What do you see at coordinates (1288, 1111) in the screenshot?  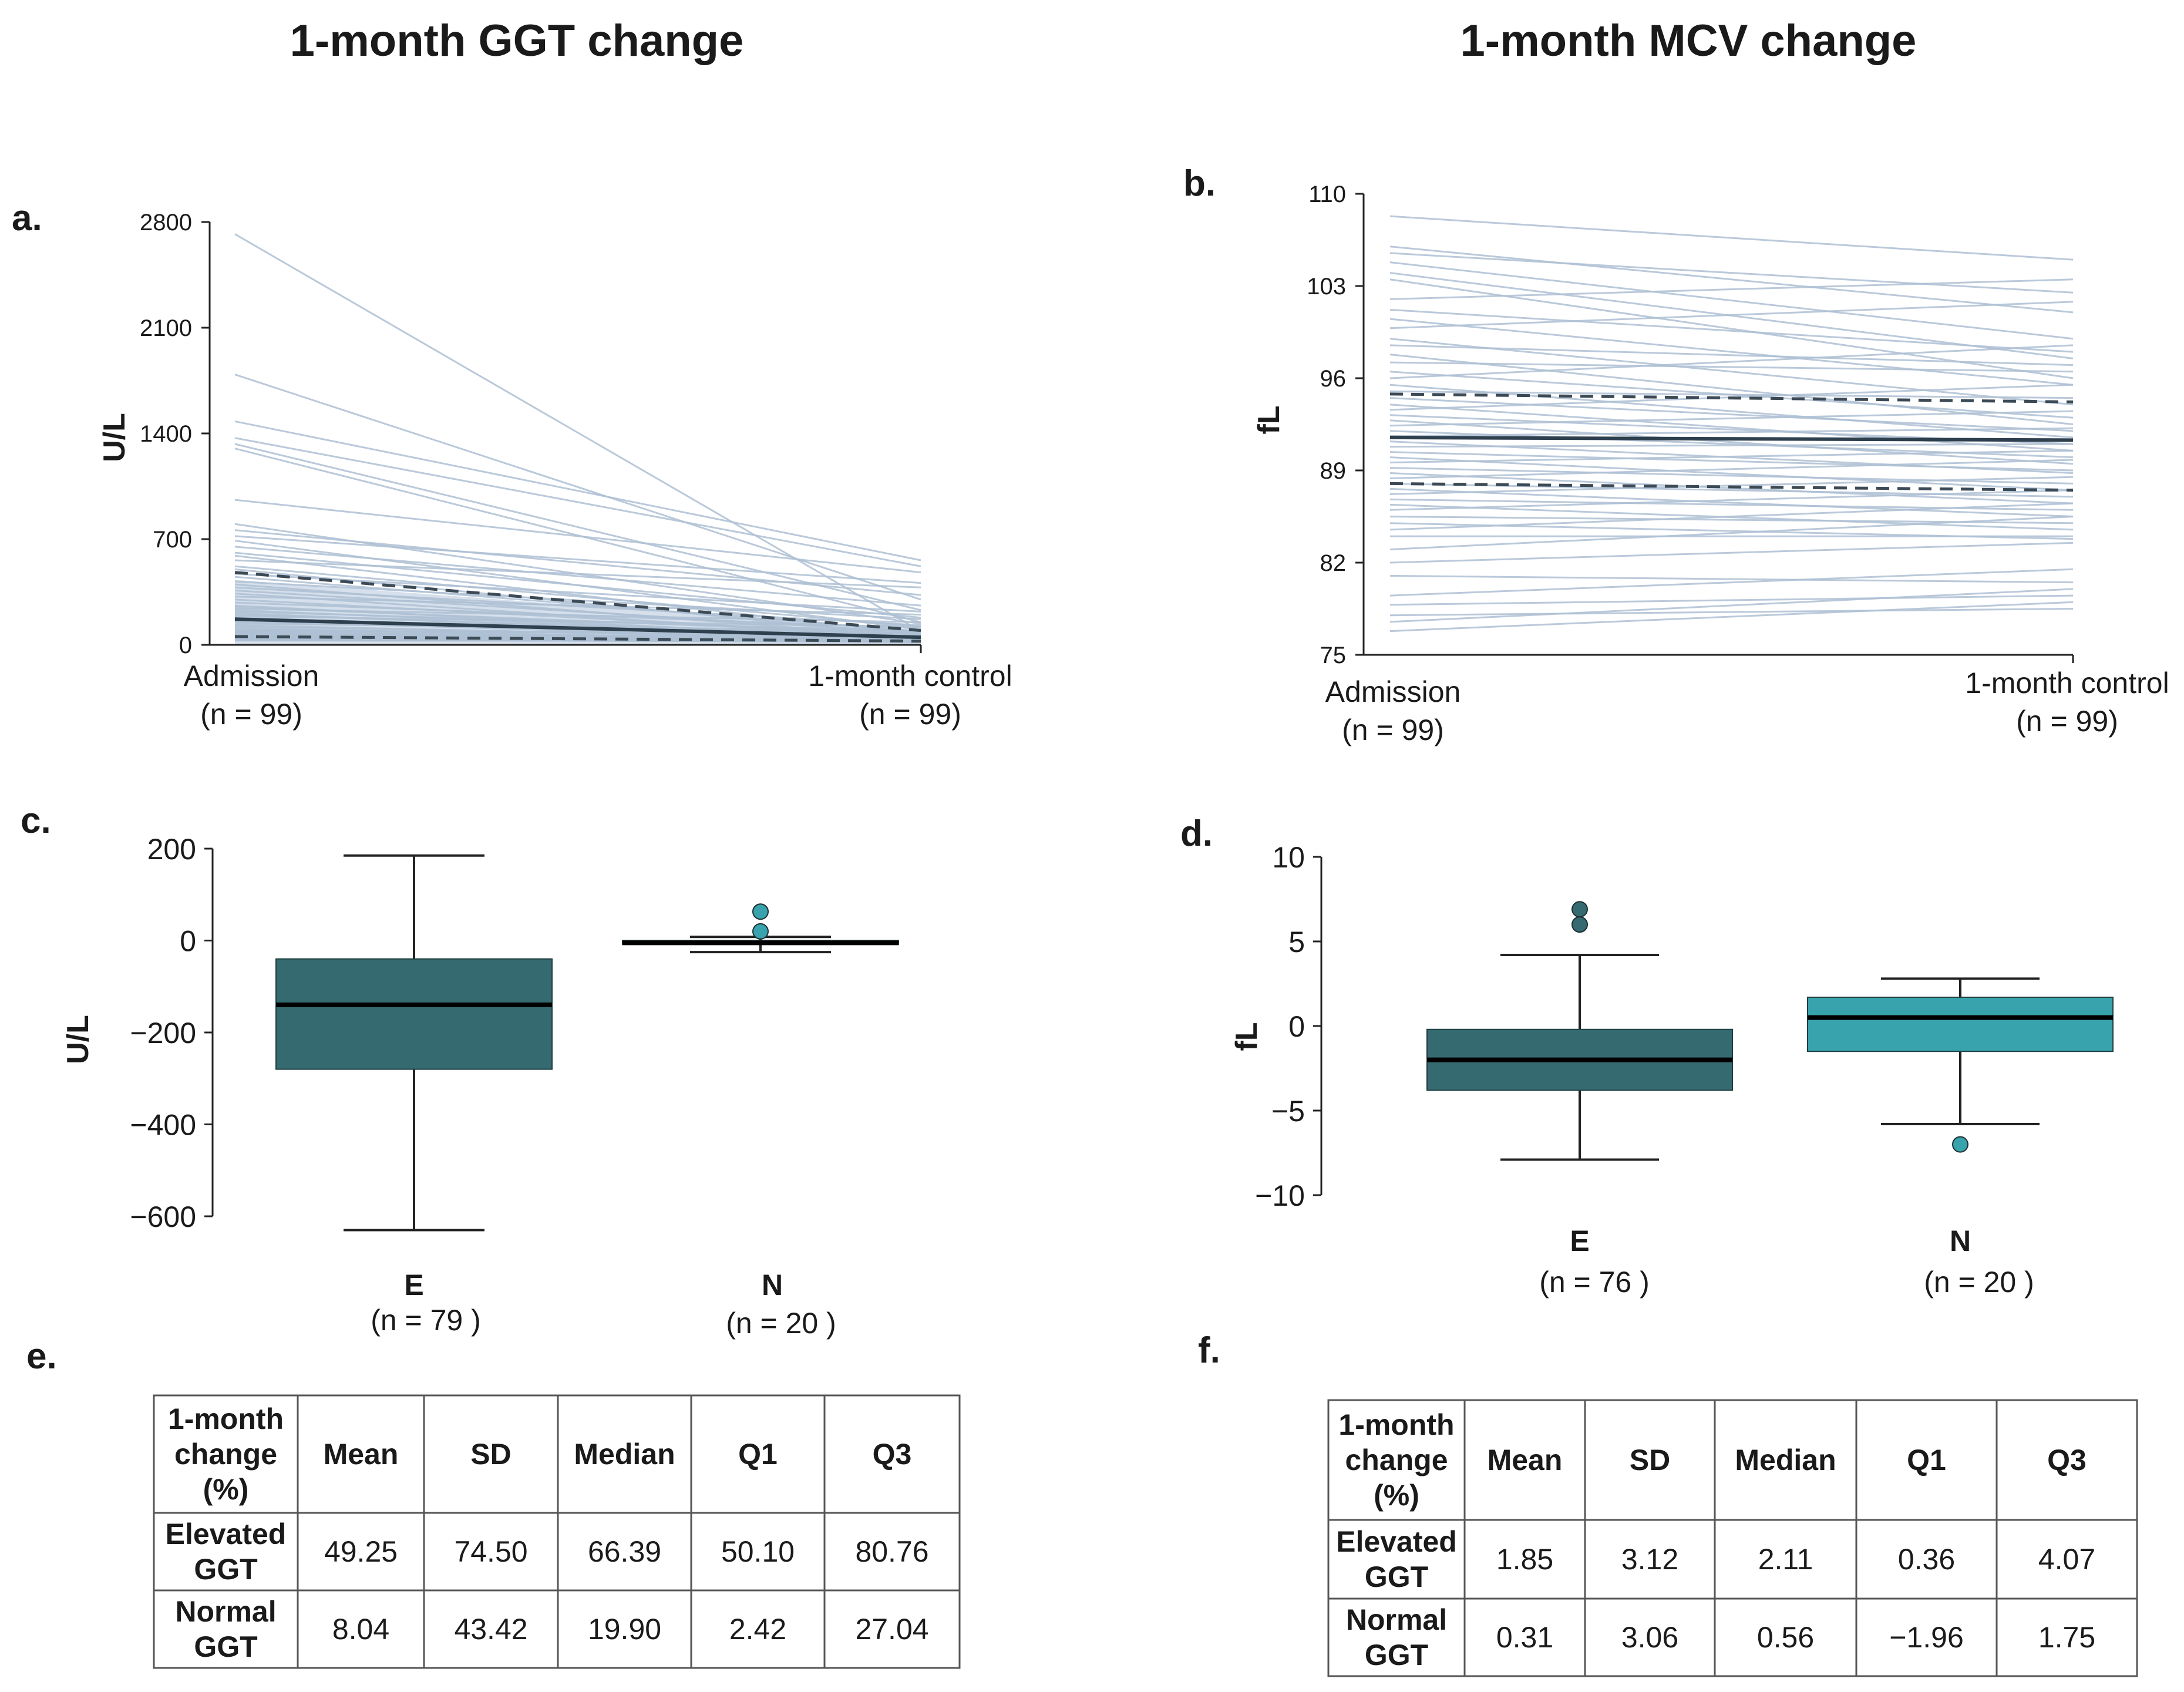 I see `y-tick-label: −5` at bounding box center [1288, 1111].